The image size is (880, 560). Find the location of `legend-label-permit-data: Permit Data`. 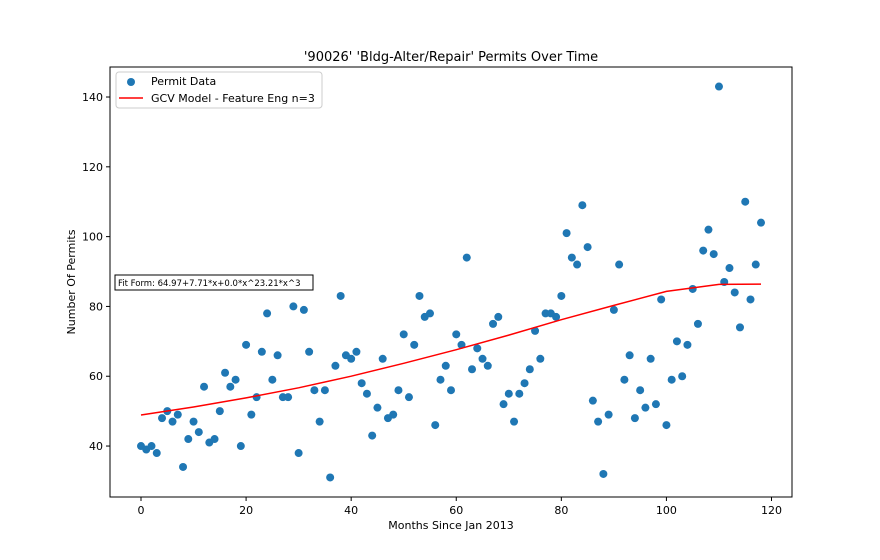

legend-label-permit-data: Permit Data is located at coordinates (183, 81).